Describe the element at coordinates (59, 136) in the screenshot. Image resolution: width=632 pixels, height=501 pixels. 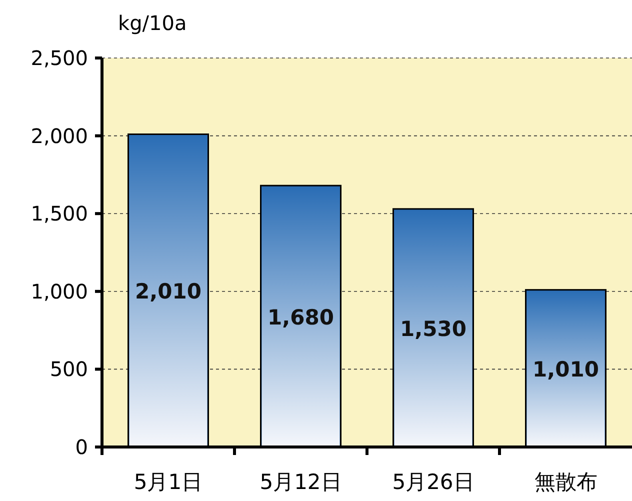
I see `y-tick-label: 2,000` at that location.